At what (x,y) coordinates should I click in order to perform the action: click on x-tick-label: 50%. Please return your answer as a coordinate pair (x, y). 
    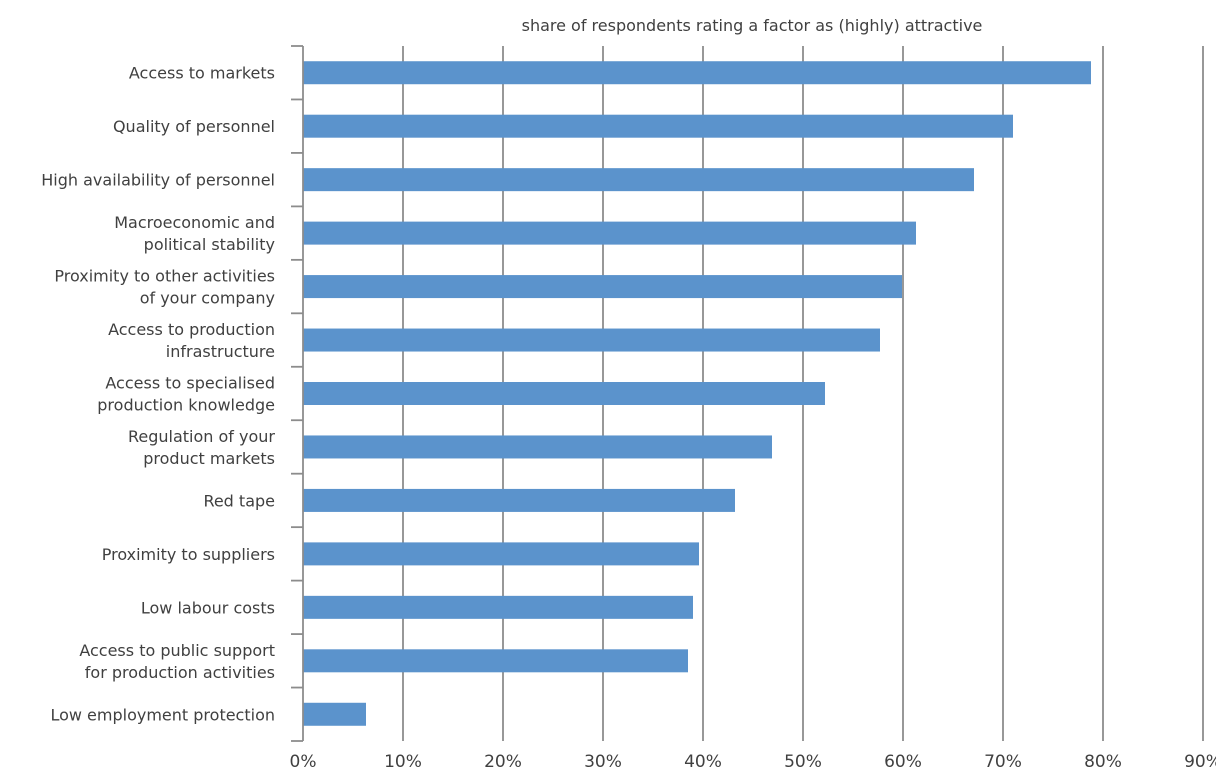
    Looking at the image, I should click on (803, 762).